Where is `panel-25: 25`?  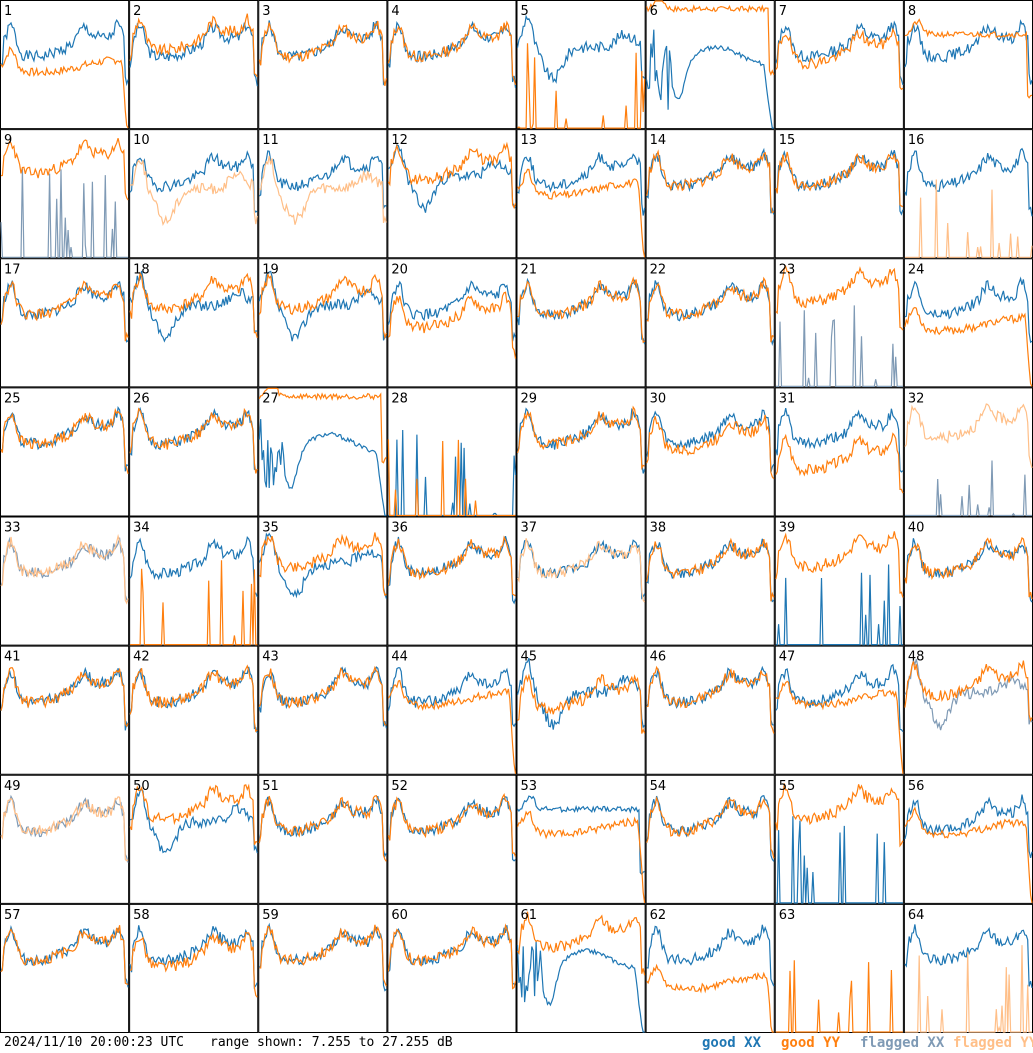
panel-25: 25 is located at coordinates (65, 452).